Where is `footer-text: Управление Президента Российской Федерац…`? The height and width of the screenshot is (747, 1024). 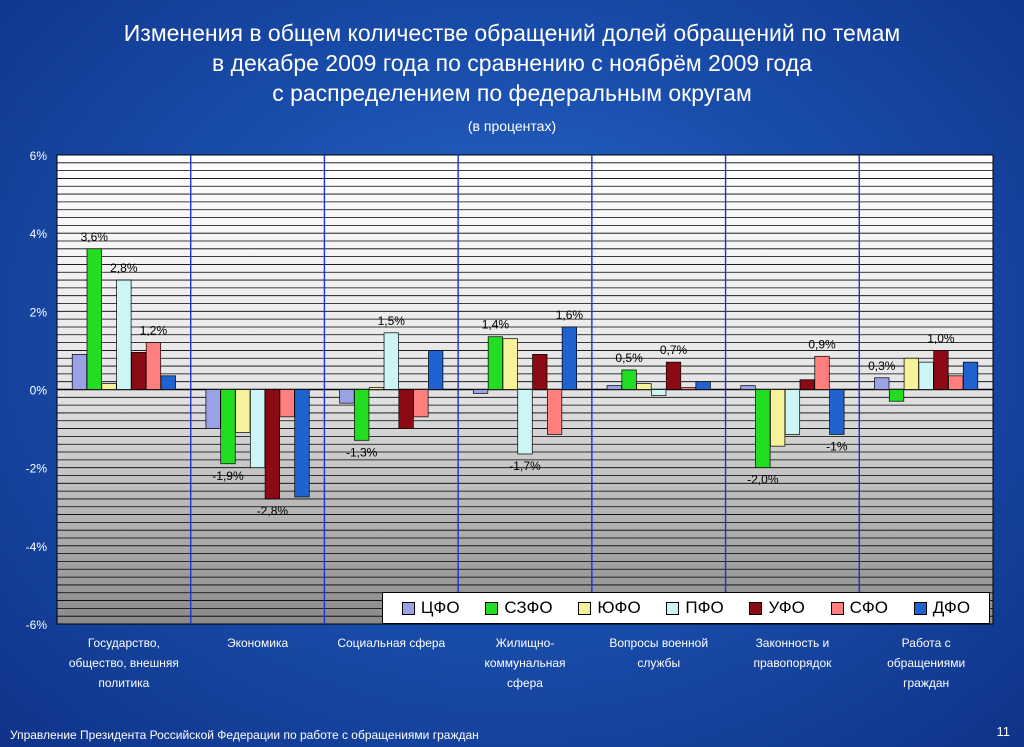
footer-text: Управление Президента Российской Федерац… is located at coordinates (244, 735).